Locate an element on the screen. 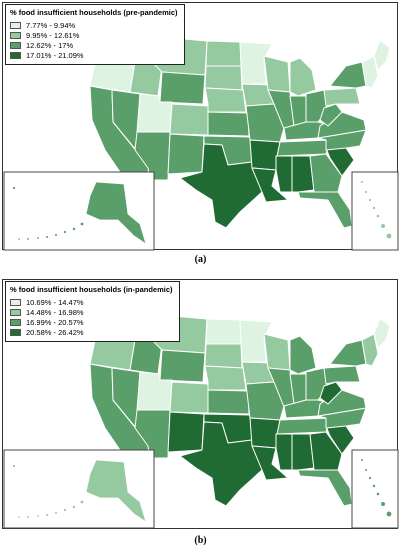 This screenshot has width=401, height=550. legend-item: 7.77% - 9.94% is located at coordinates (94, 25).